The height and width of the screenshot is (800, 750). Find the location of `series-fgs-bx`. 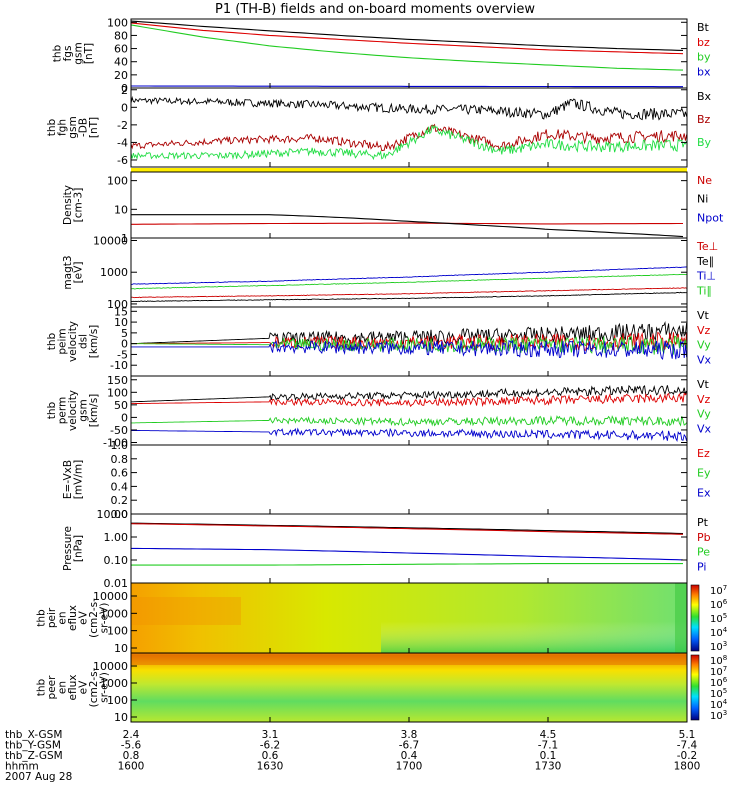

series-fgs-bx is located at coordinates (407, 86).